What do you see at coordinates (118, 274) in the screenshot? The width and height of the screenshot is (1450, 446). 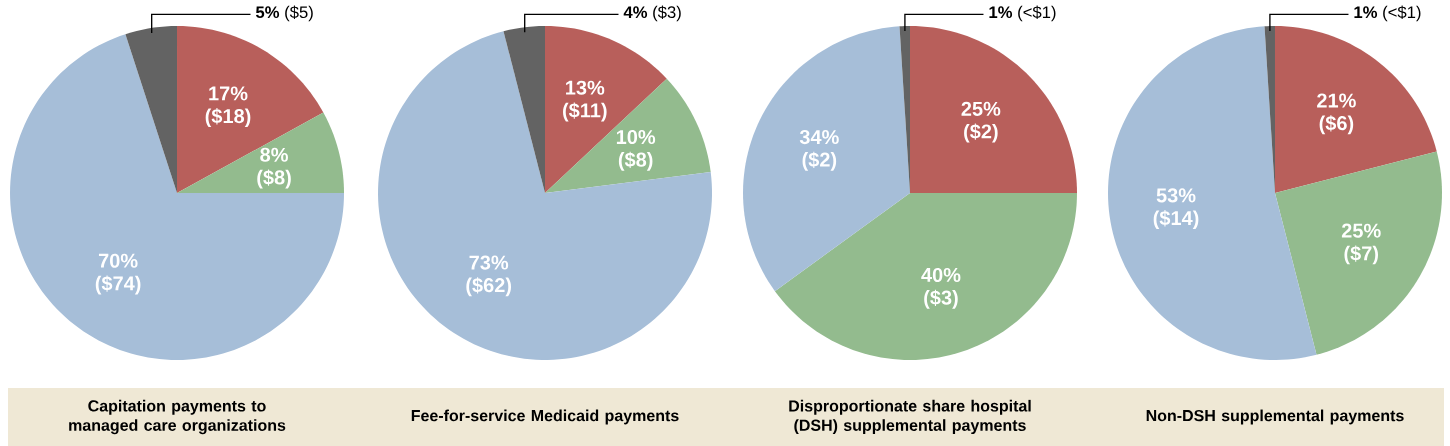 I see `data-label: 70% ($74)` at bounding box center [118, 274].